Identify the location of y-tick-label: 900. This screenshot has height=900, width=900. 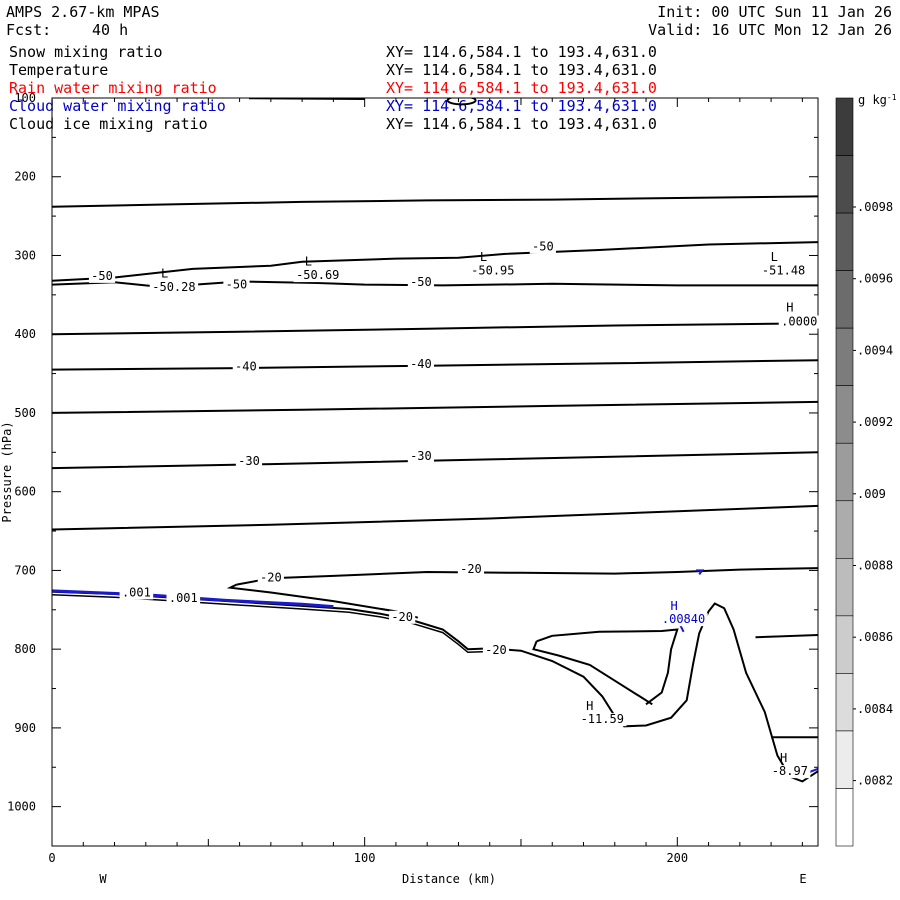
(25, 728).